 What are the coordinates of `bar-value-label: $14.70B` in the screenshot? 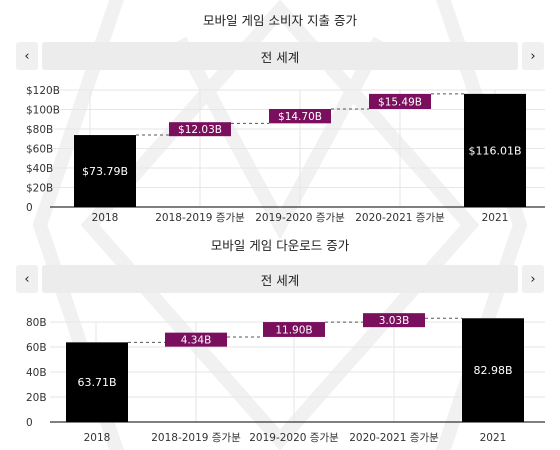 It's located at (300, 117).